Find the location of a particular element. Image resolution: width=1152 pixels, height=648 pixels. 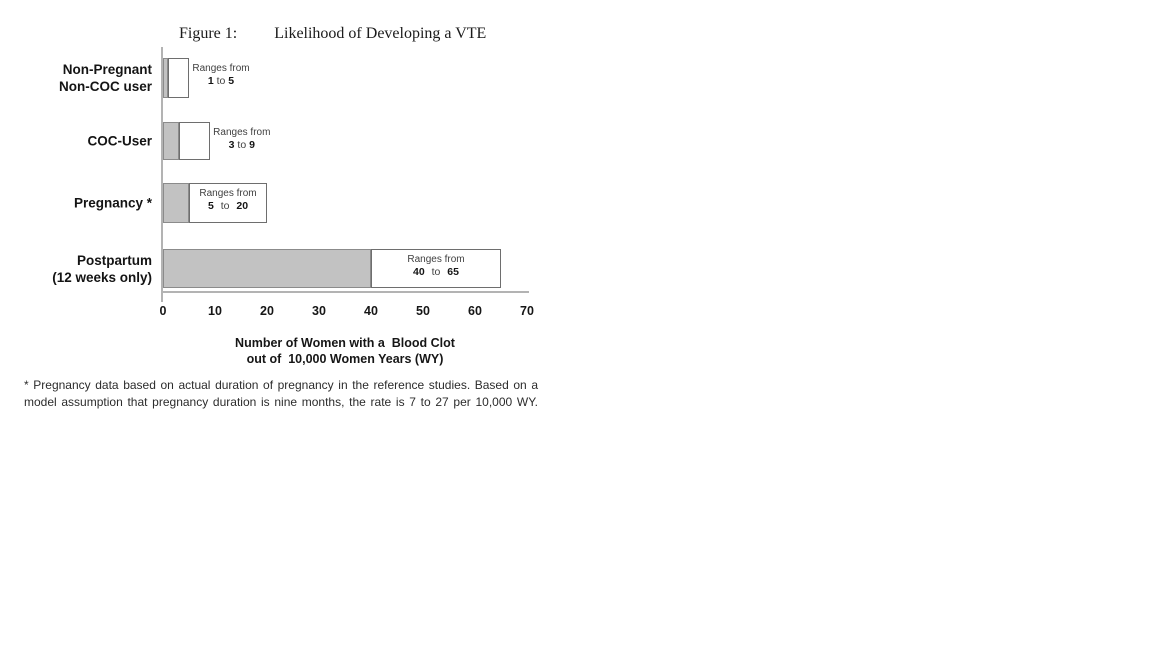

category-label-line: Pregnancy * is located at coordinates (112, 203).